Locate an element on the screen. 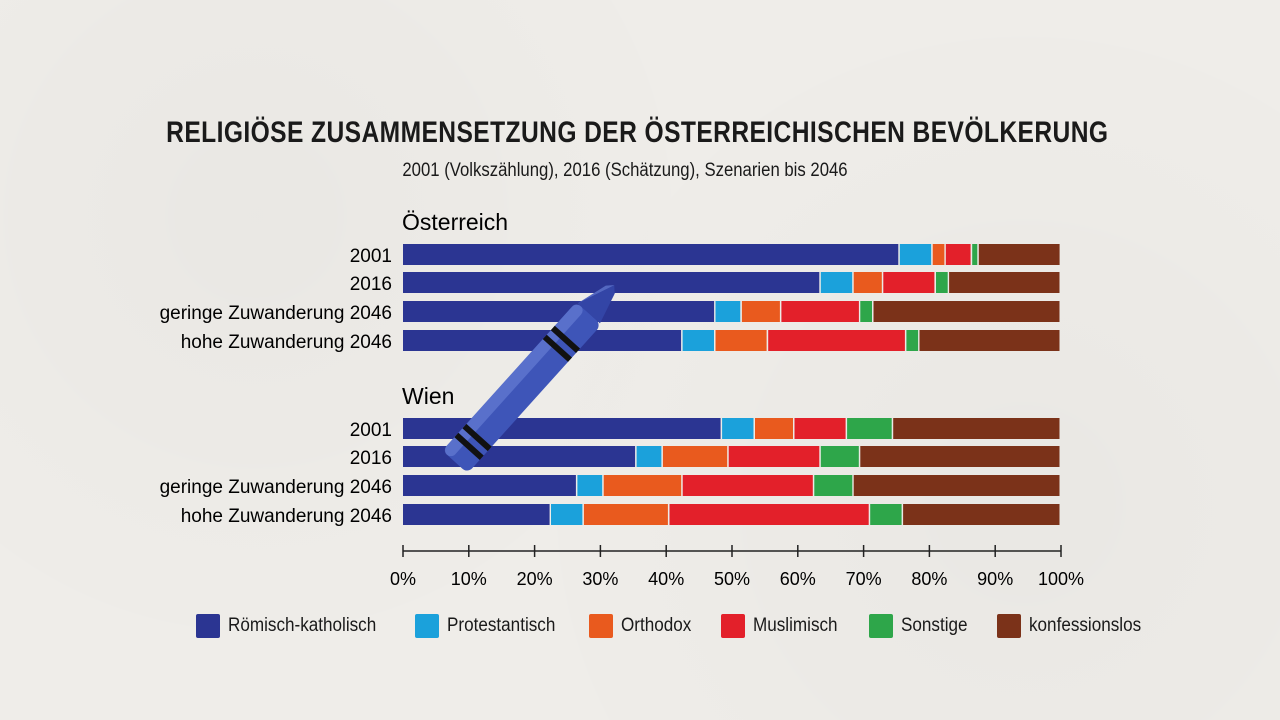 The height and width of the screenshot is (720, 1280). x-tick-label: 40% is located at coordinates (666, 579).